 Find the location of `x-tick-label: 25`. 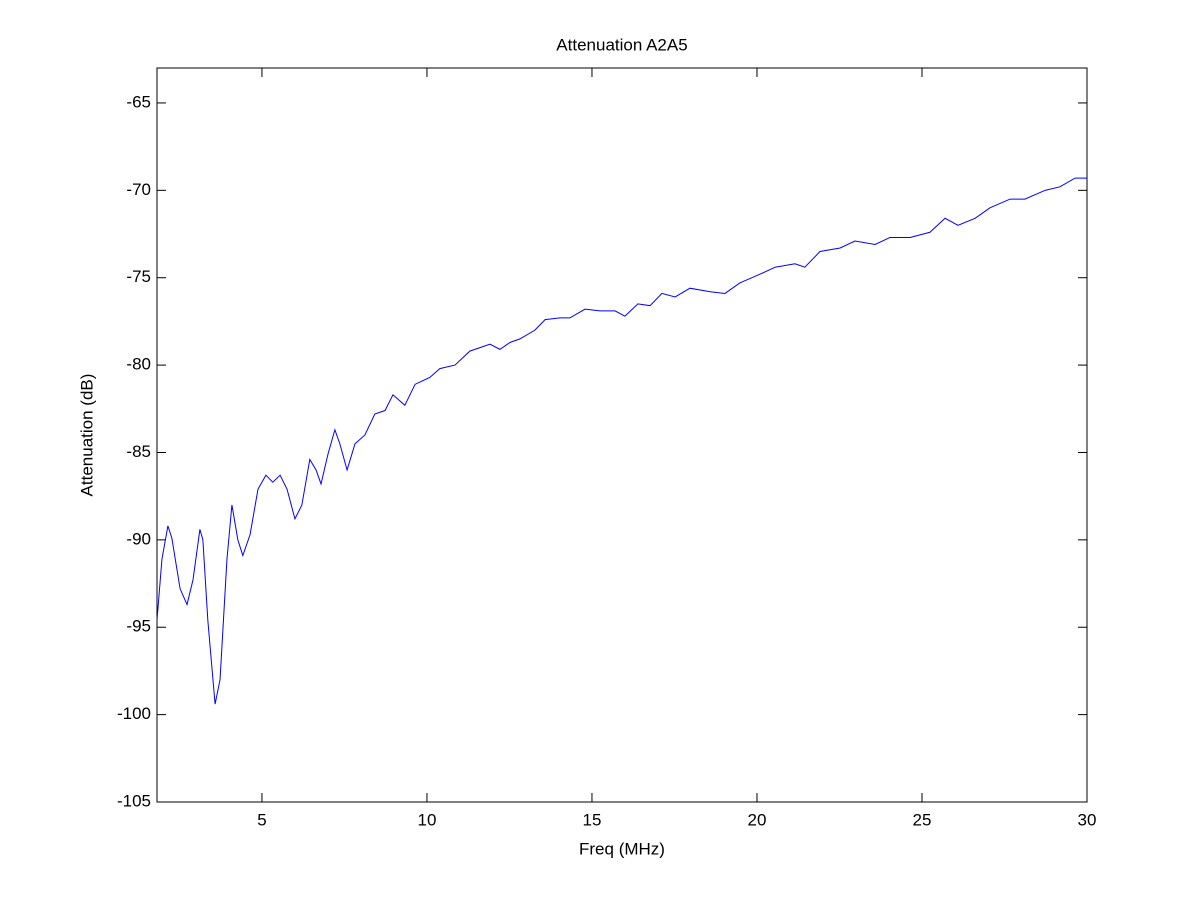

x-tick-label: 25 is located at coordinates (922, 819).